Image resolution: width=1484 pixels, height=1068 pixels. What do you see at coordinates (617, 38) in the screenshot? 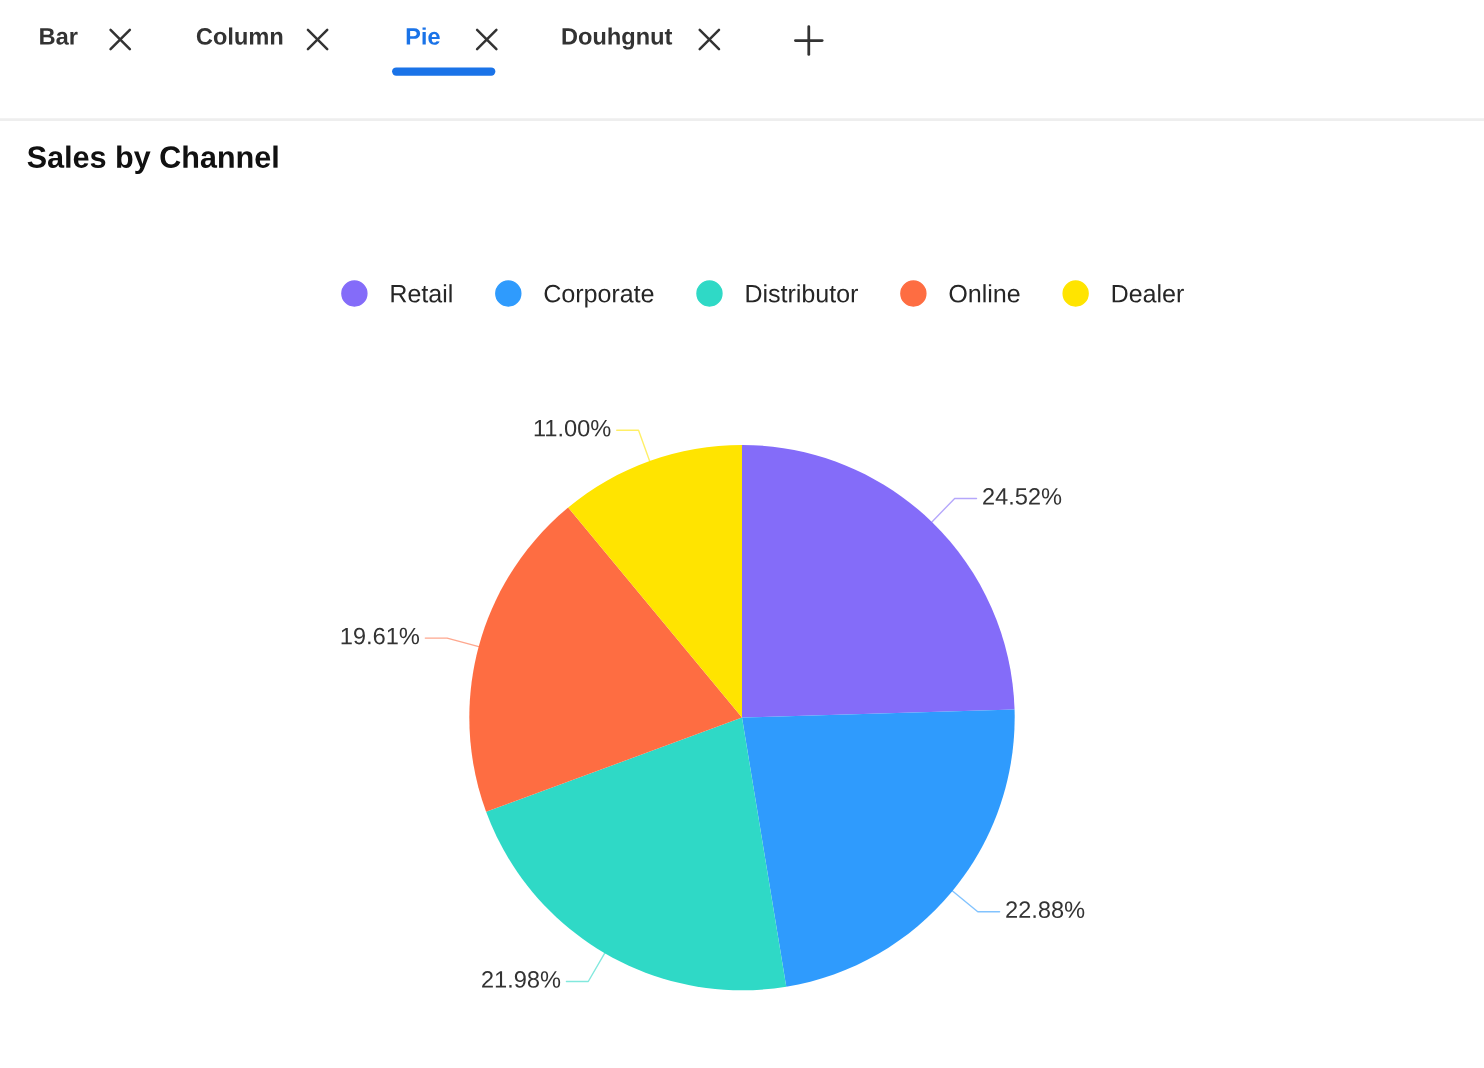
I see `text: Douhgnut` at bounding box center [617, 38].